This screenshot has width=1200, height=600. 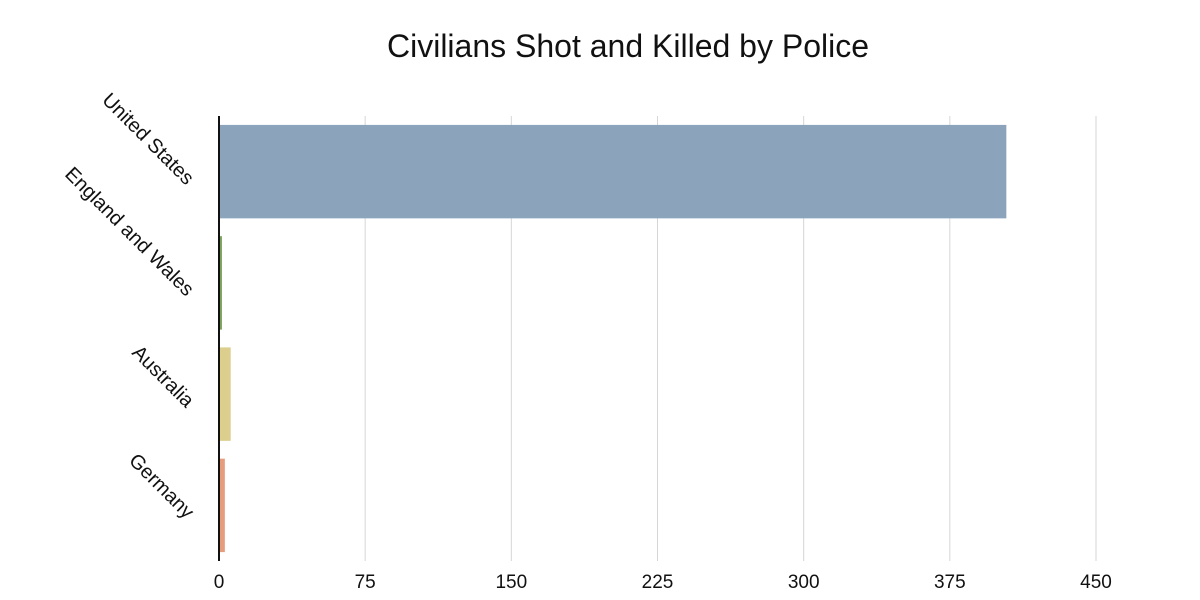 What do you see at coordinates (628, 46) in the screenshot?
I see `chart-title: Civilians Shot and Killed by Police` at bounding box center [628, 46].